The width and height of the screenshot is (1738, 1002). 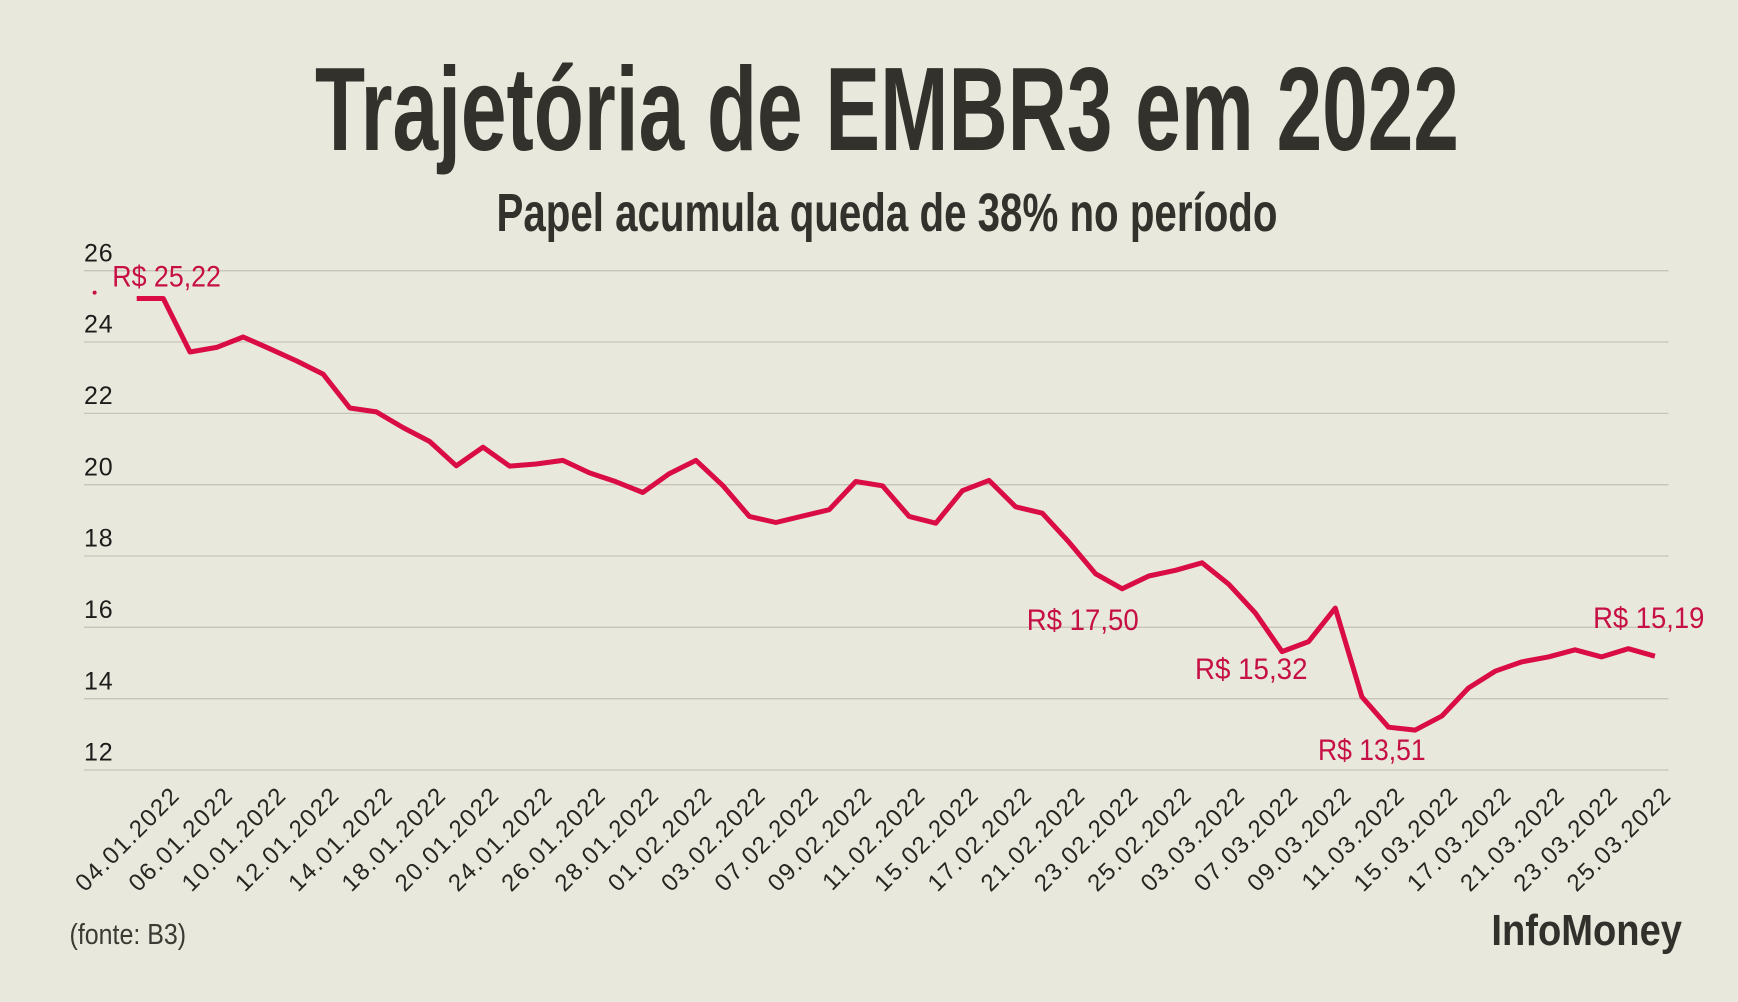 What do you see at coordinates (1372, 750) in the screenshot?
I see `svg-text: R$ 13,51` at bounding box center [1372, 750].